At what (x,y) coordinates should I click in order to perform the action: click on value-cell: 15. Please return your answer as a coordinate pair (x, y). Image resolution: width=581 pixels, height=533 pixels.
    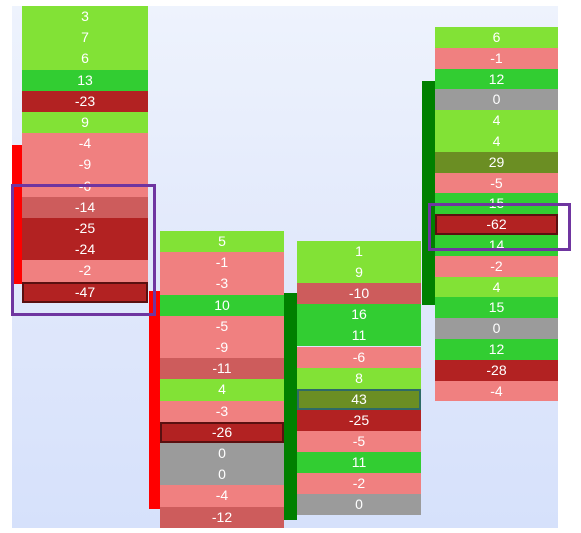
    Looking at the image, I should click on (496, 308).